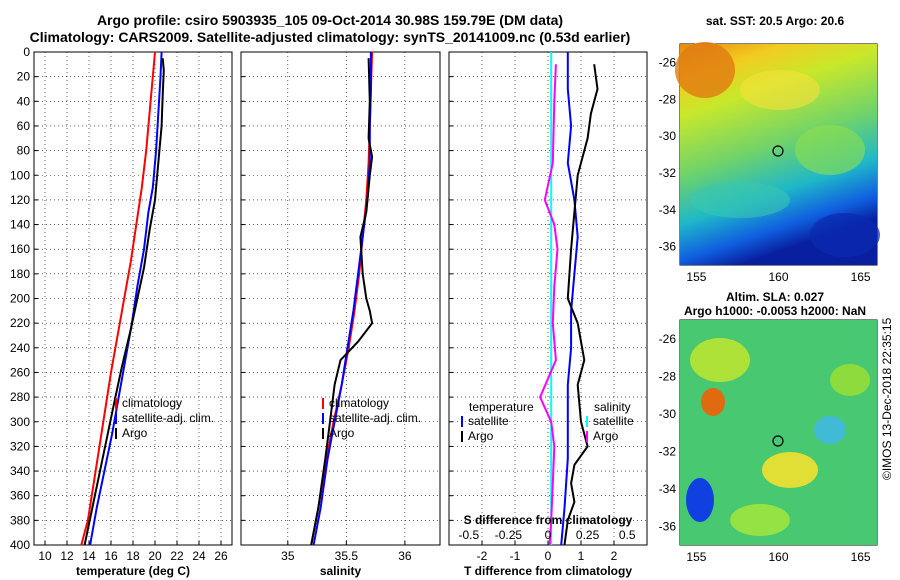 This screenshot has width=900, height=580. I want to click on y-tick-label: 60, so click(24, 126).